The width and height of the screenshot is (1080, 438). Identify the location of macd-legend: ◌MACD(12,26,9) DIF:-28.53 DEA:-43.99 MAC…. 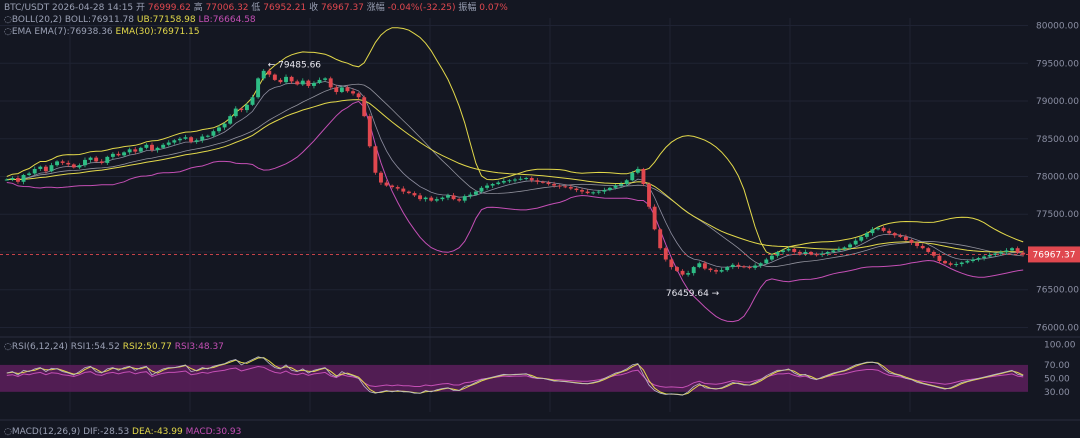
(122, 432).